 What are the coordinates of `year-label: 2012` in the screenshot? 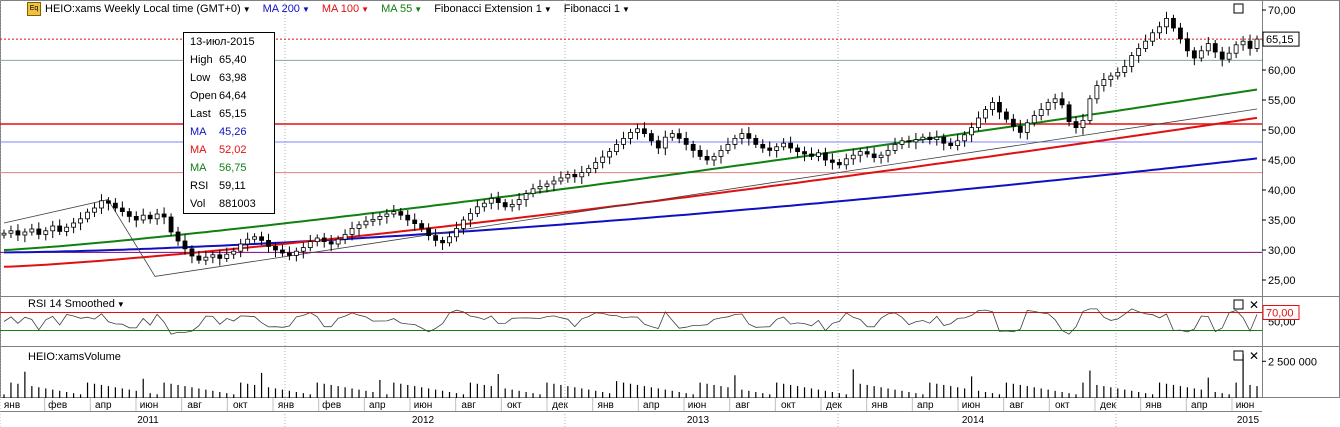 It's located at (423, 420).